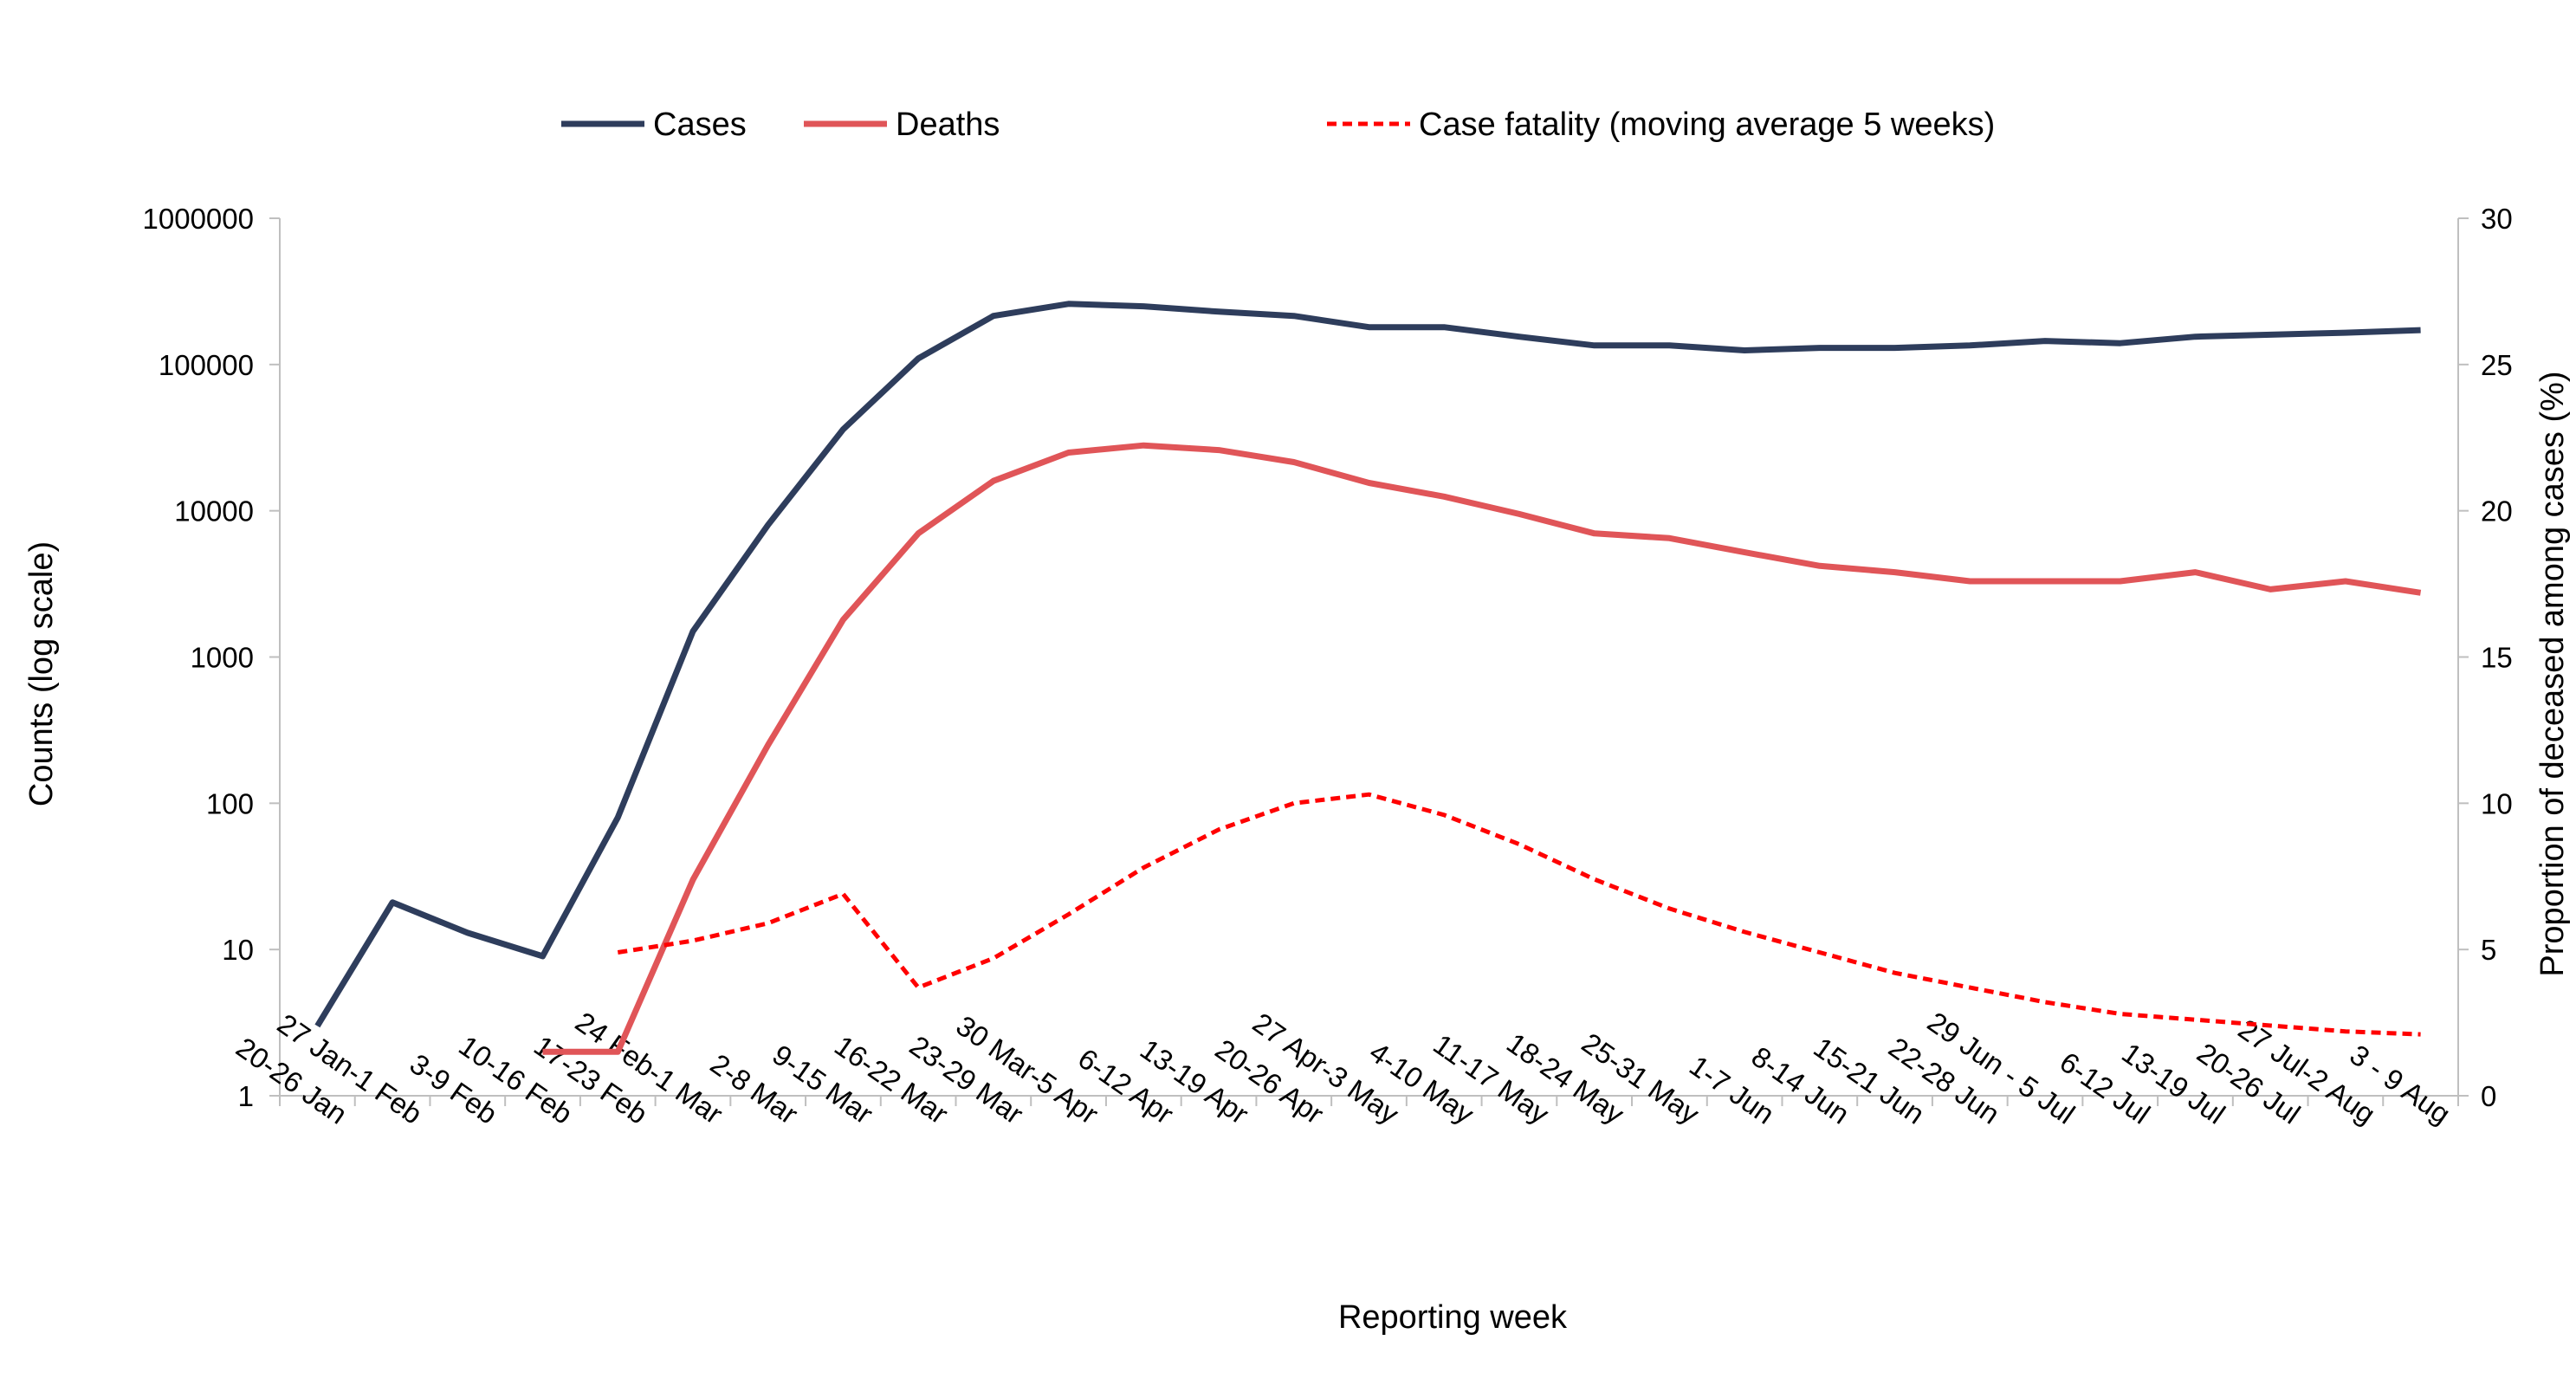 The width and height of the screenshot is (2576, 1379). I want to click on legend-label-case-fatality: Case fatality (moving average 5 weeks), so click(1707, 125).